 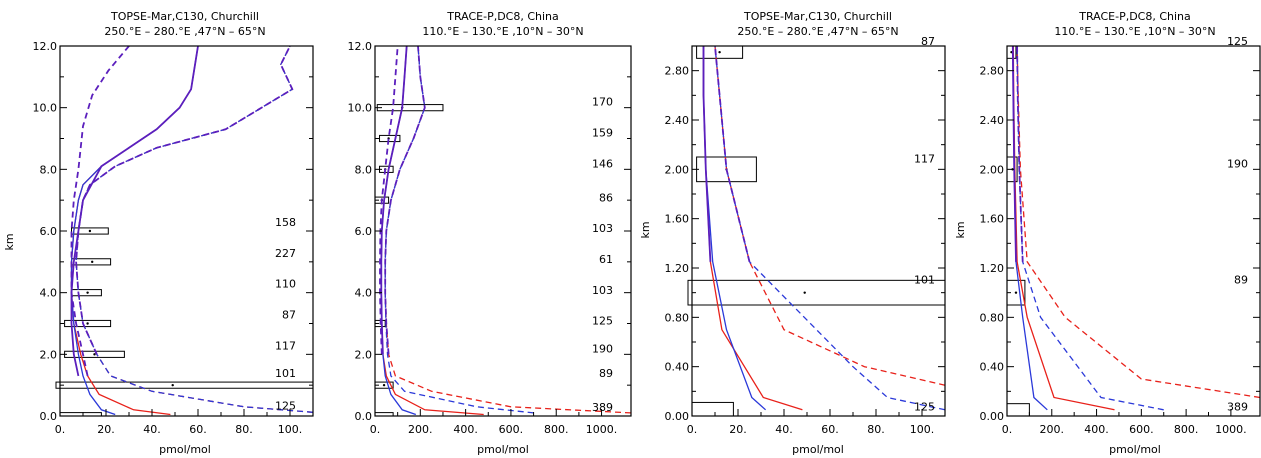 What do you see at coordinates (830, 429) in the screenshot?
I see `xtick-label-3-3: 60.` at bounding box center [830, 429].